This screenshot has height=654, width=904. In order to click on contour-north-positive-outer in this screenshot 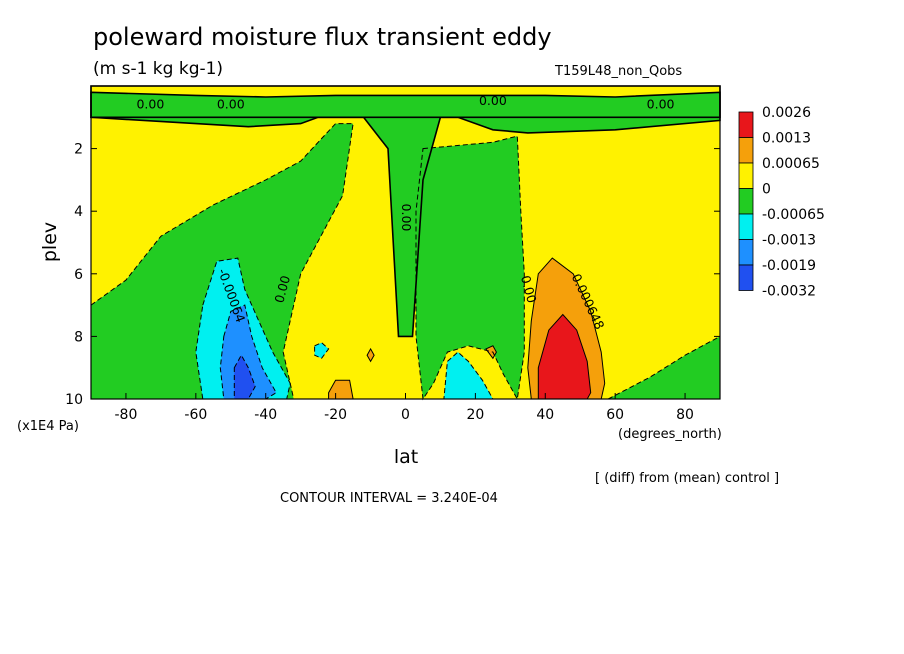, I will do `click(566, 328)`.